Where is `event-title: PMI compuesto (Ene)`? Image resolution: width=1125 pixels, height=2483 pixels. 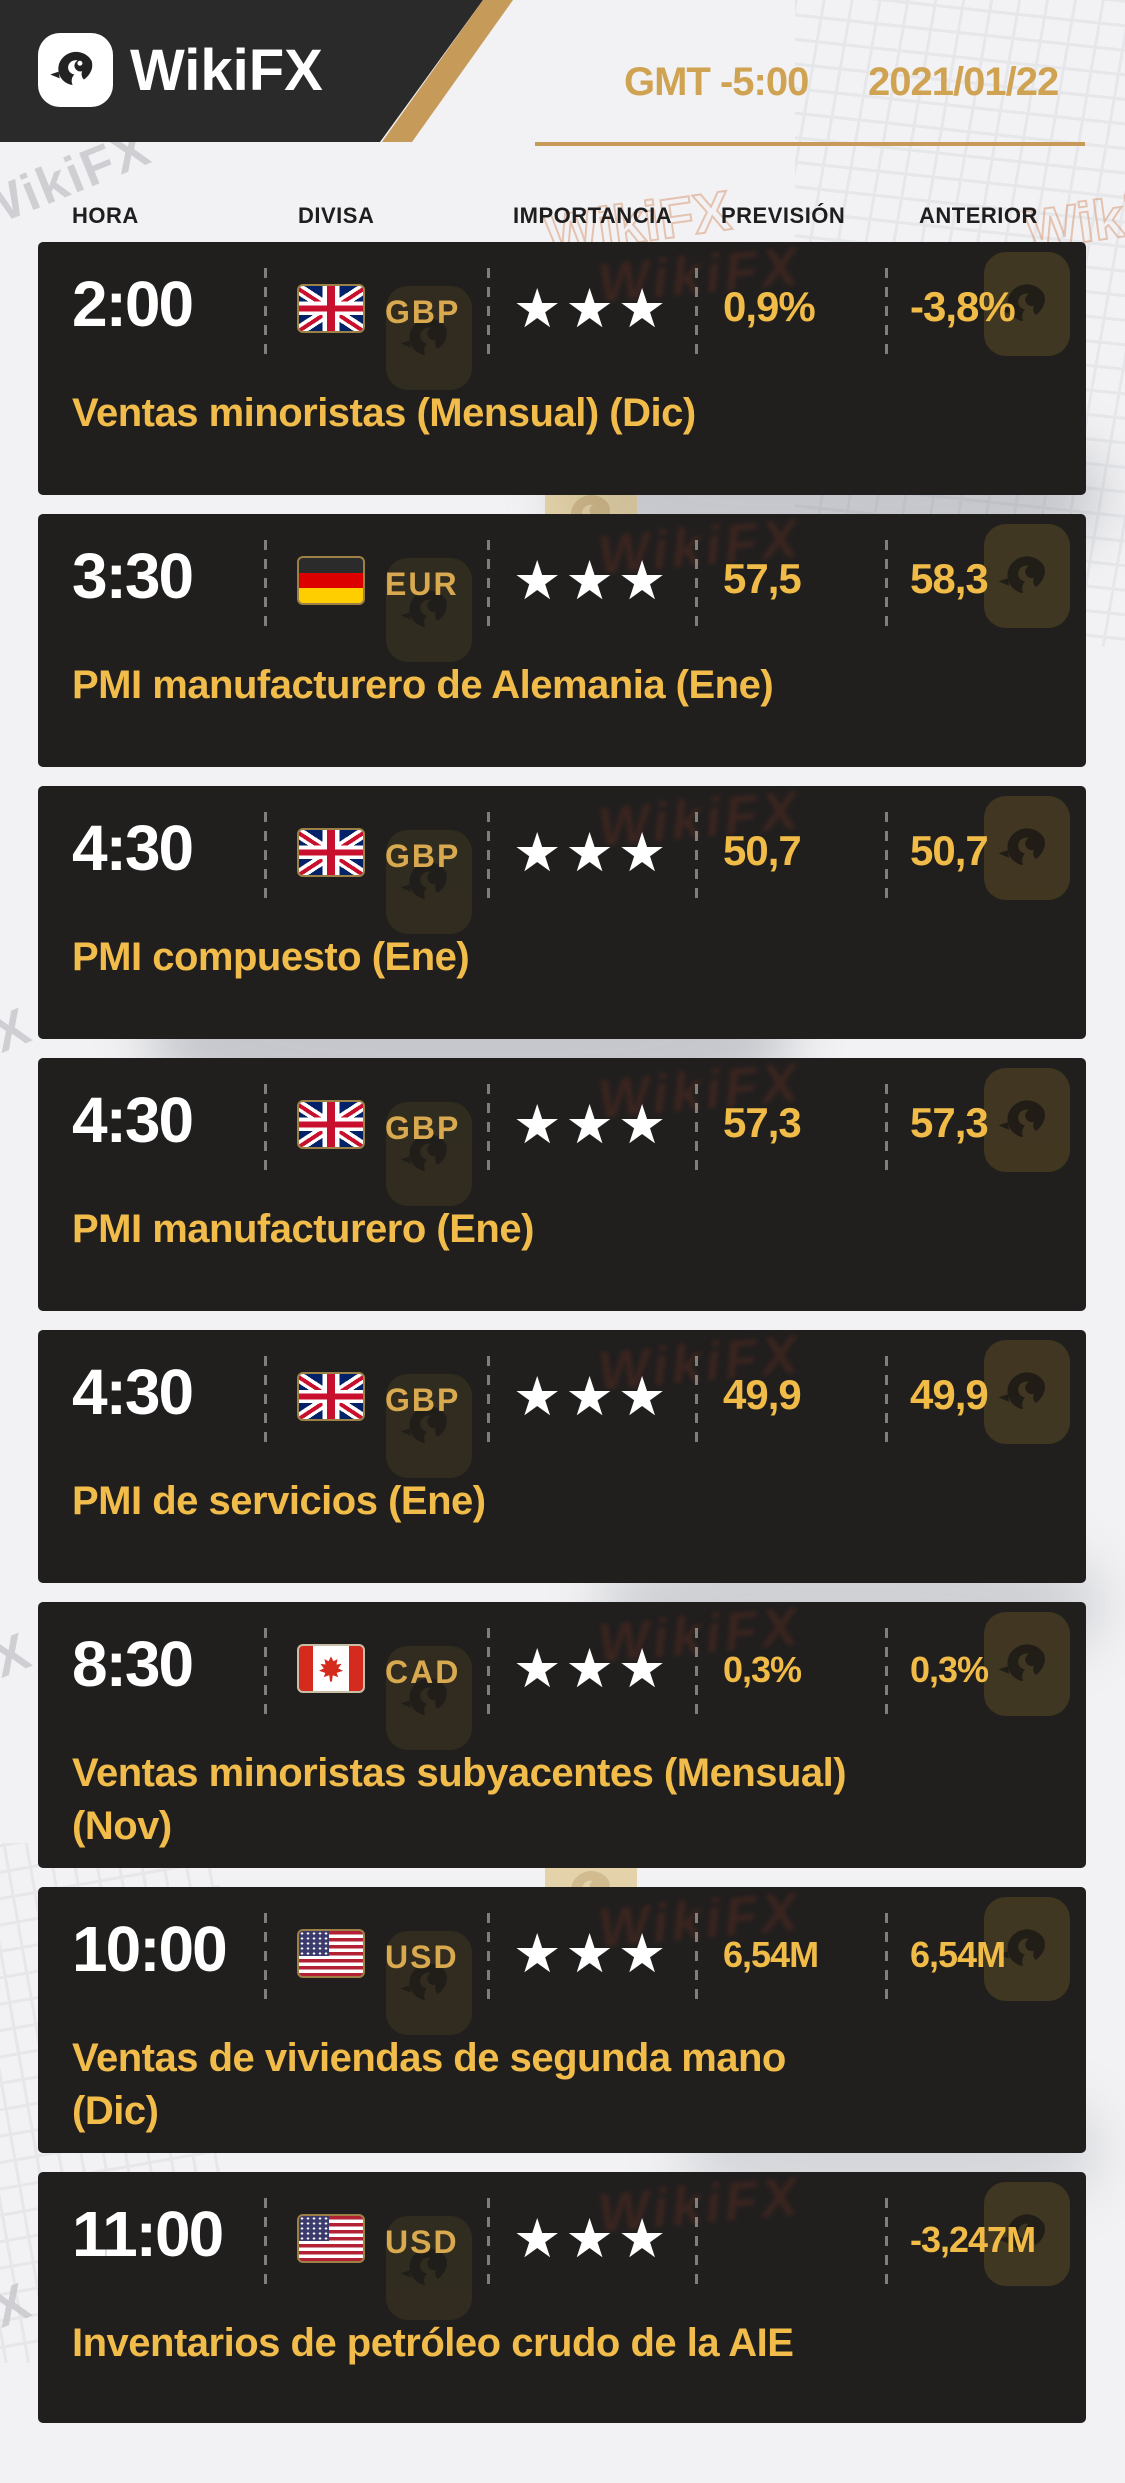
event-title: PMI compuesto (Ene) is located at coordinates (271, 957).